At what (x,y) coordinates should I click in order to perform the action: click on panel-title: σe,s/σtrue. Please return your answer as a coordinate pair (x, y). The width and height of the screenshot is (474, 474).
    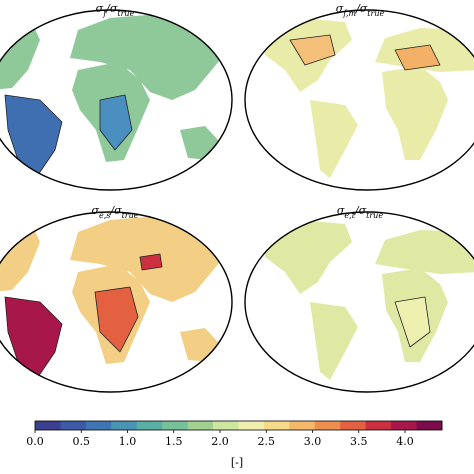
    Looking at the image, I should click on (114, 212).